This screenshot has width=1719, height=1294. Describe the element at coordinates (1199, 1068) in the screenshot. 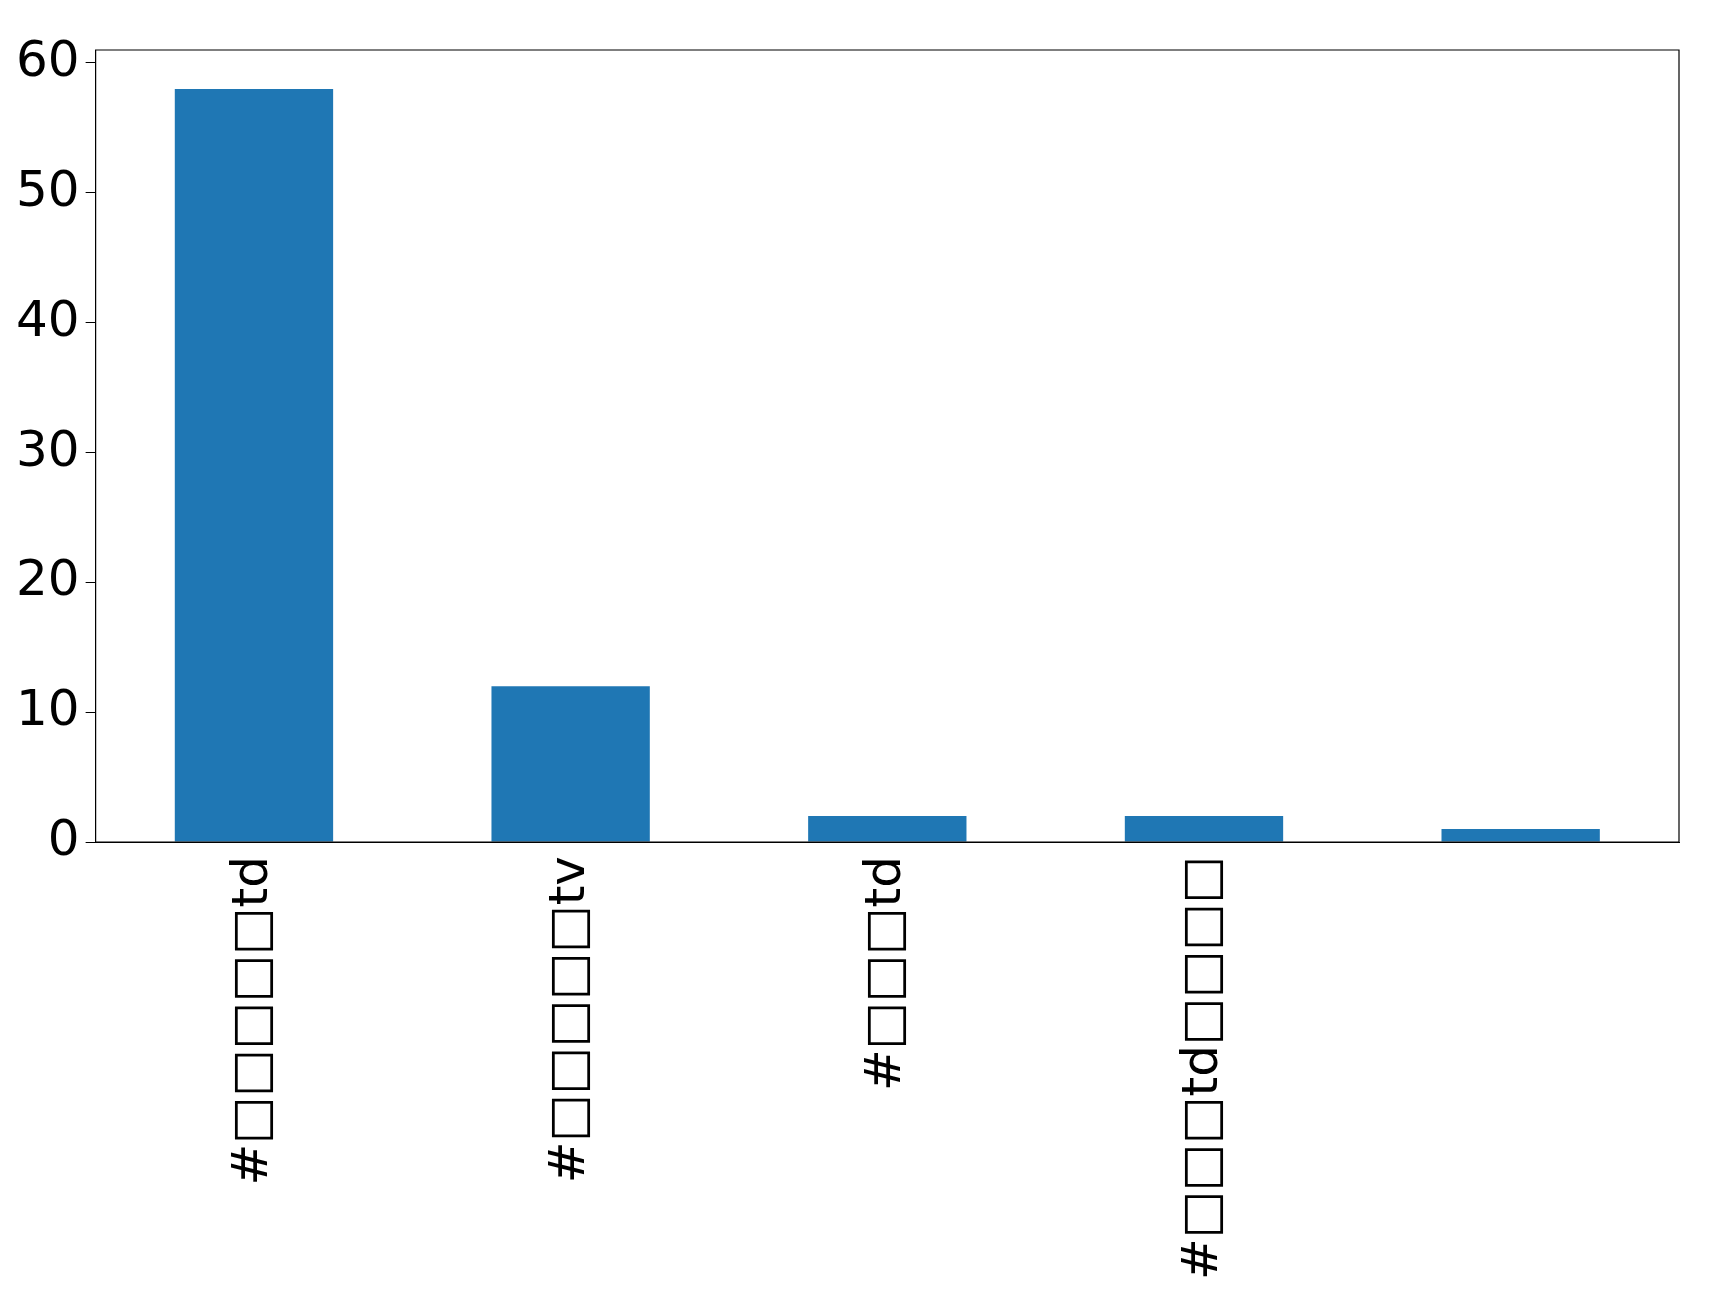

I see `x-tick-label: #□□□td□□□□` at that location.